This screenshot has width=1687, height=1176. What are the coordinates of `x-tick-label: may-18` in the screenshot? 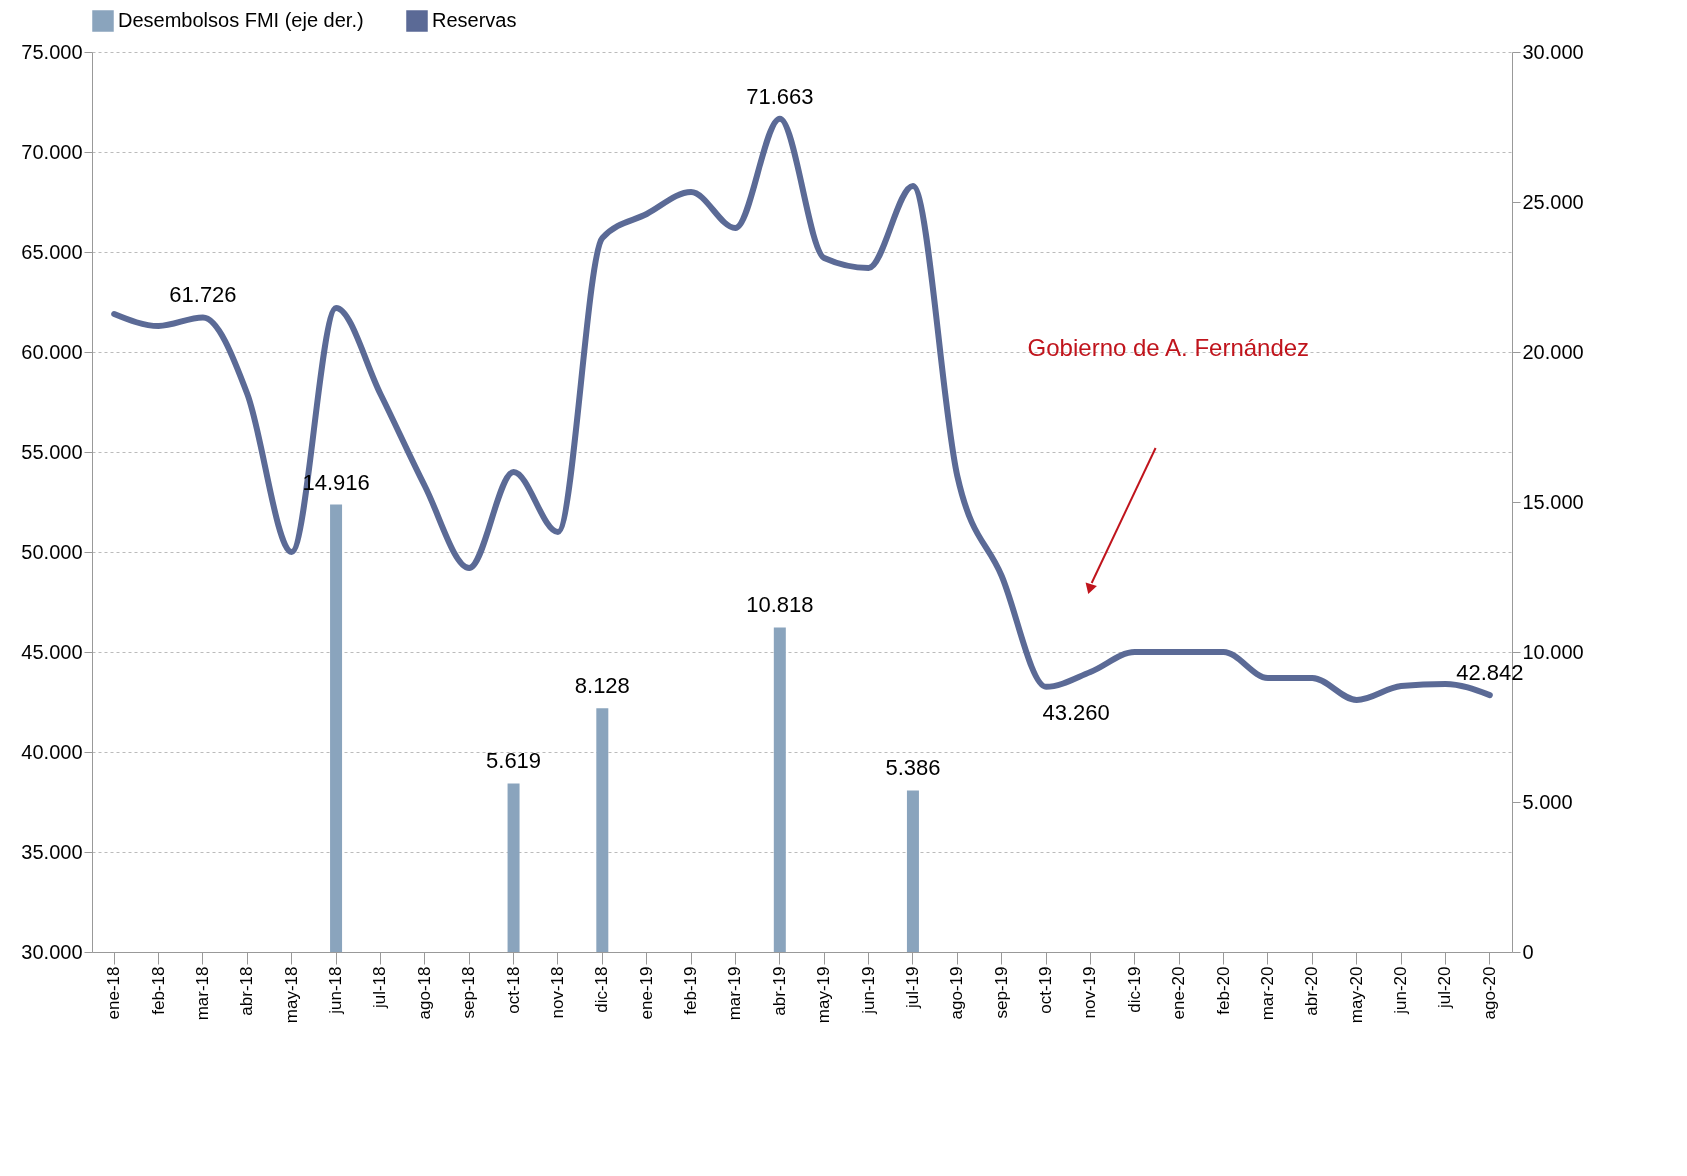 It's located at (291, 995).